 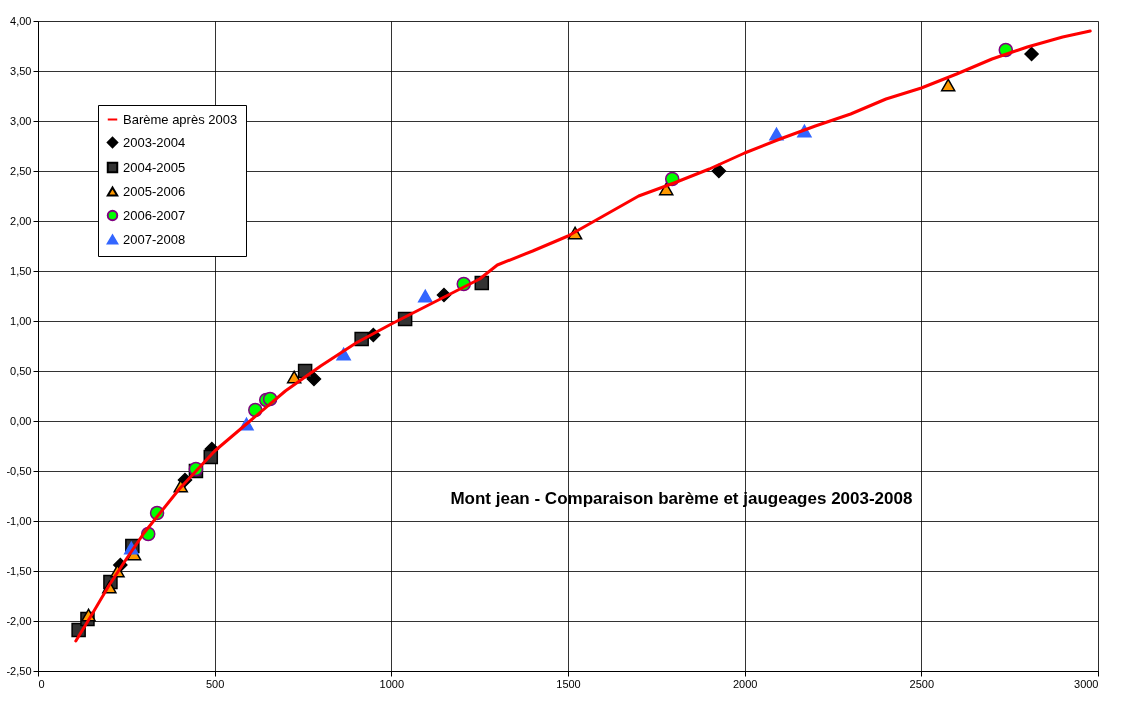 I want to click on y-tick-label: -0,50, so click(x=19, y=470).